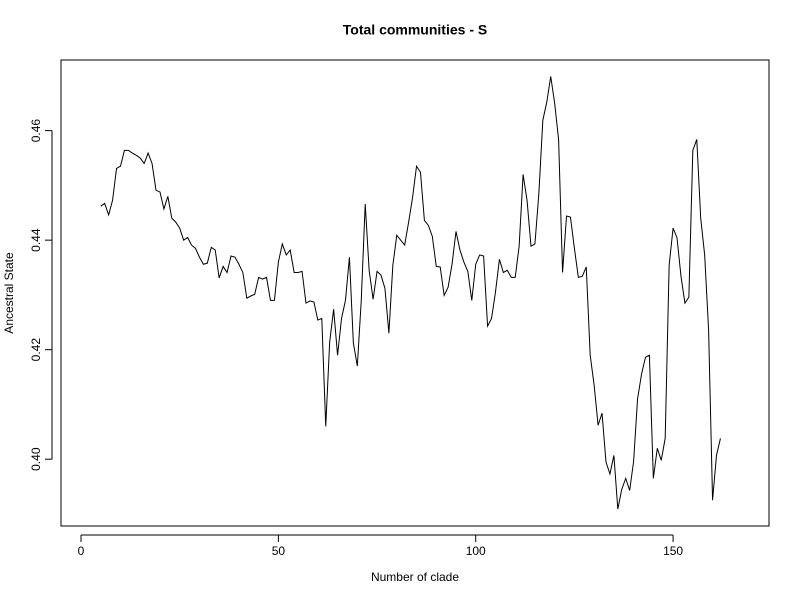 The height and width of the screenshot is (600, 800). What do you see at coordinates (415, 30) in the screenshot?
I see `chart-title: Total communities - S` at bounding box center [415, 30].